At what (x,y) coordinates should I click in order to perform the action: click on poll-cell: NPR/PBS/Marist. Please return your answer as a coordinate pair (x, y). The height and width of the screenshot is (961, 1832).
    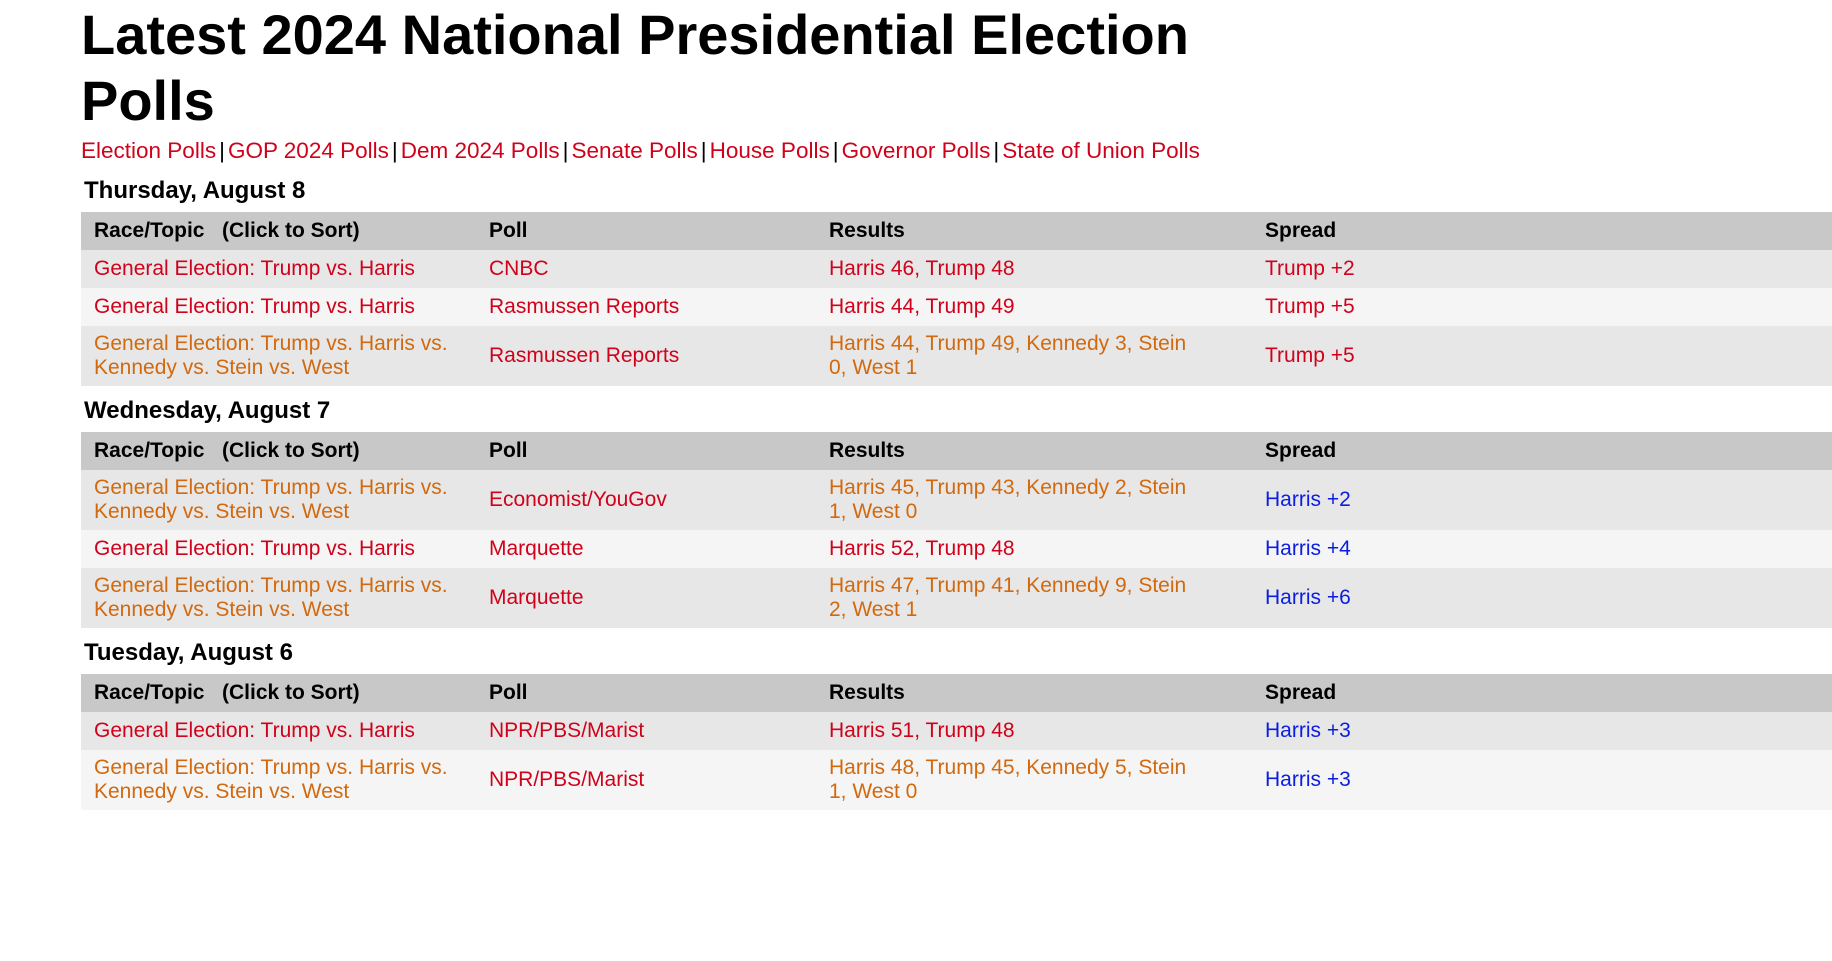
    Looking at the image, I should click on (646, 731).